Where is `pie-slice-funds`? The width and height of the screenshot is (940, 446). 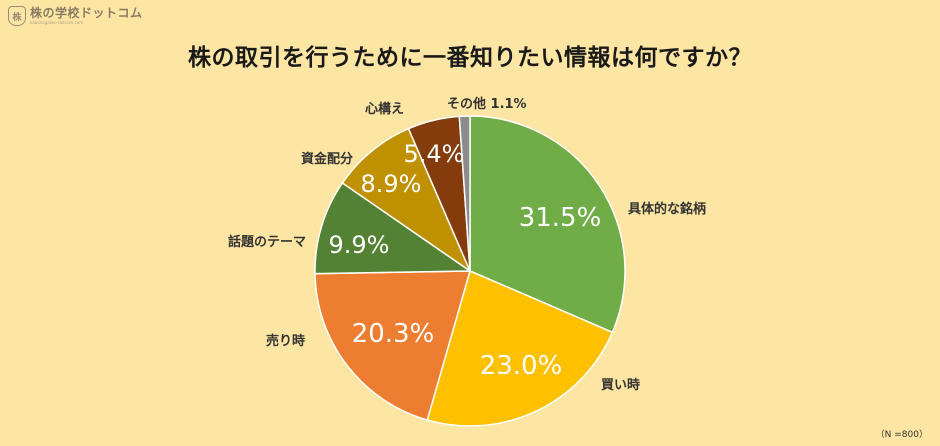
pie-slice-funds is located at coordinates (406, 200).